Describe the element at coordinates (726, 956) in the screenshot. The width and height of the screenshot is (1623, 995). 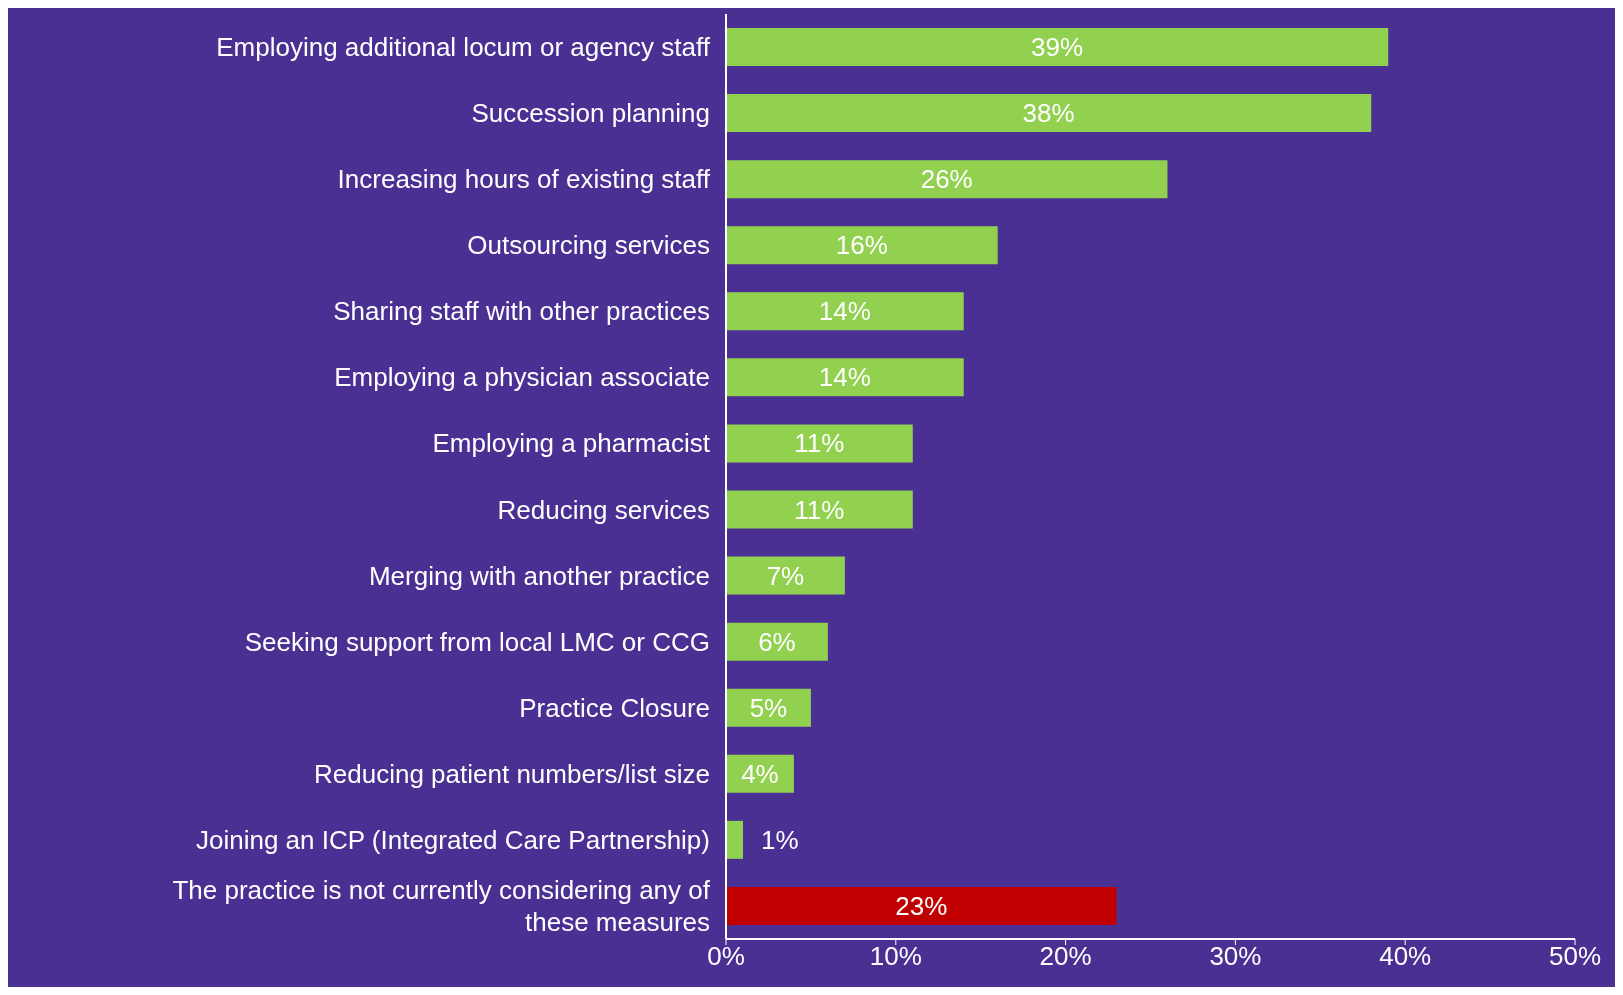
I see `x-tick-label: 0%` at that location.